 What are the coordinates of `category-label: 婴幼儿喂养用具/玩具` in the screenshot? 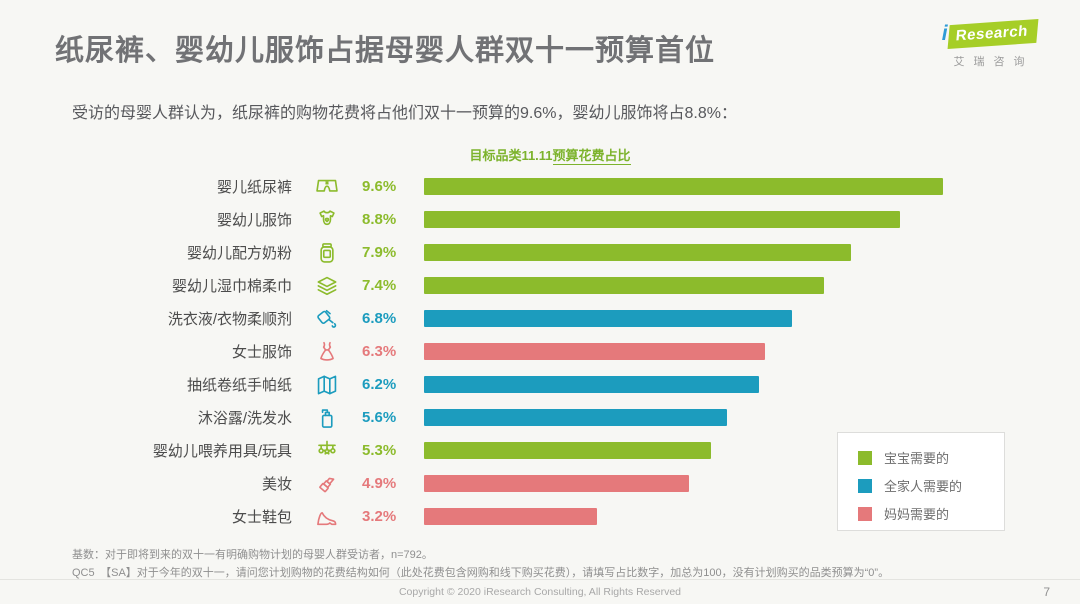 It's located at (222, 451).